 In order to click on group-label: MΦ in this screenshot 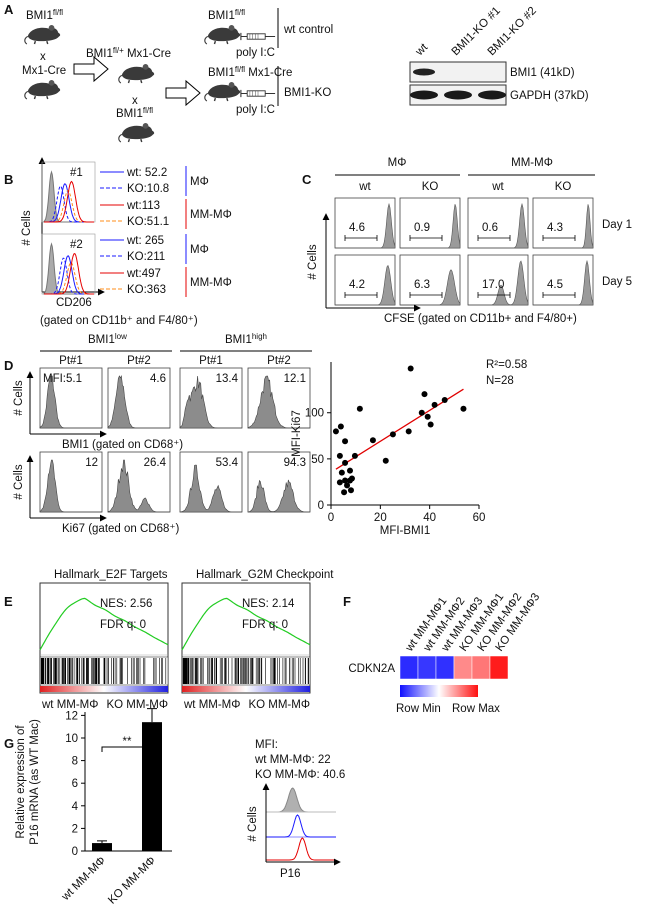, I will do `click(397, 163)`.